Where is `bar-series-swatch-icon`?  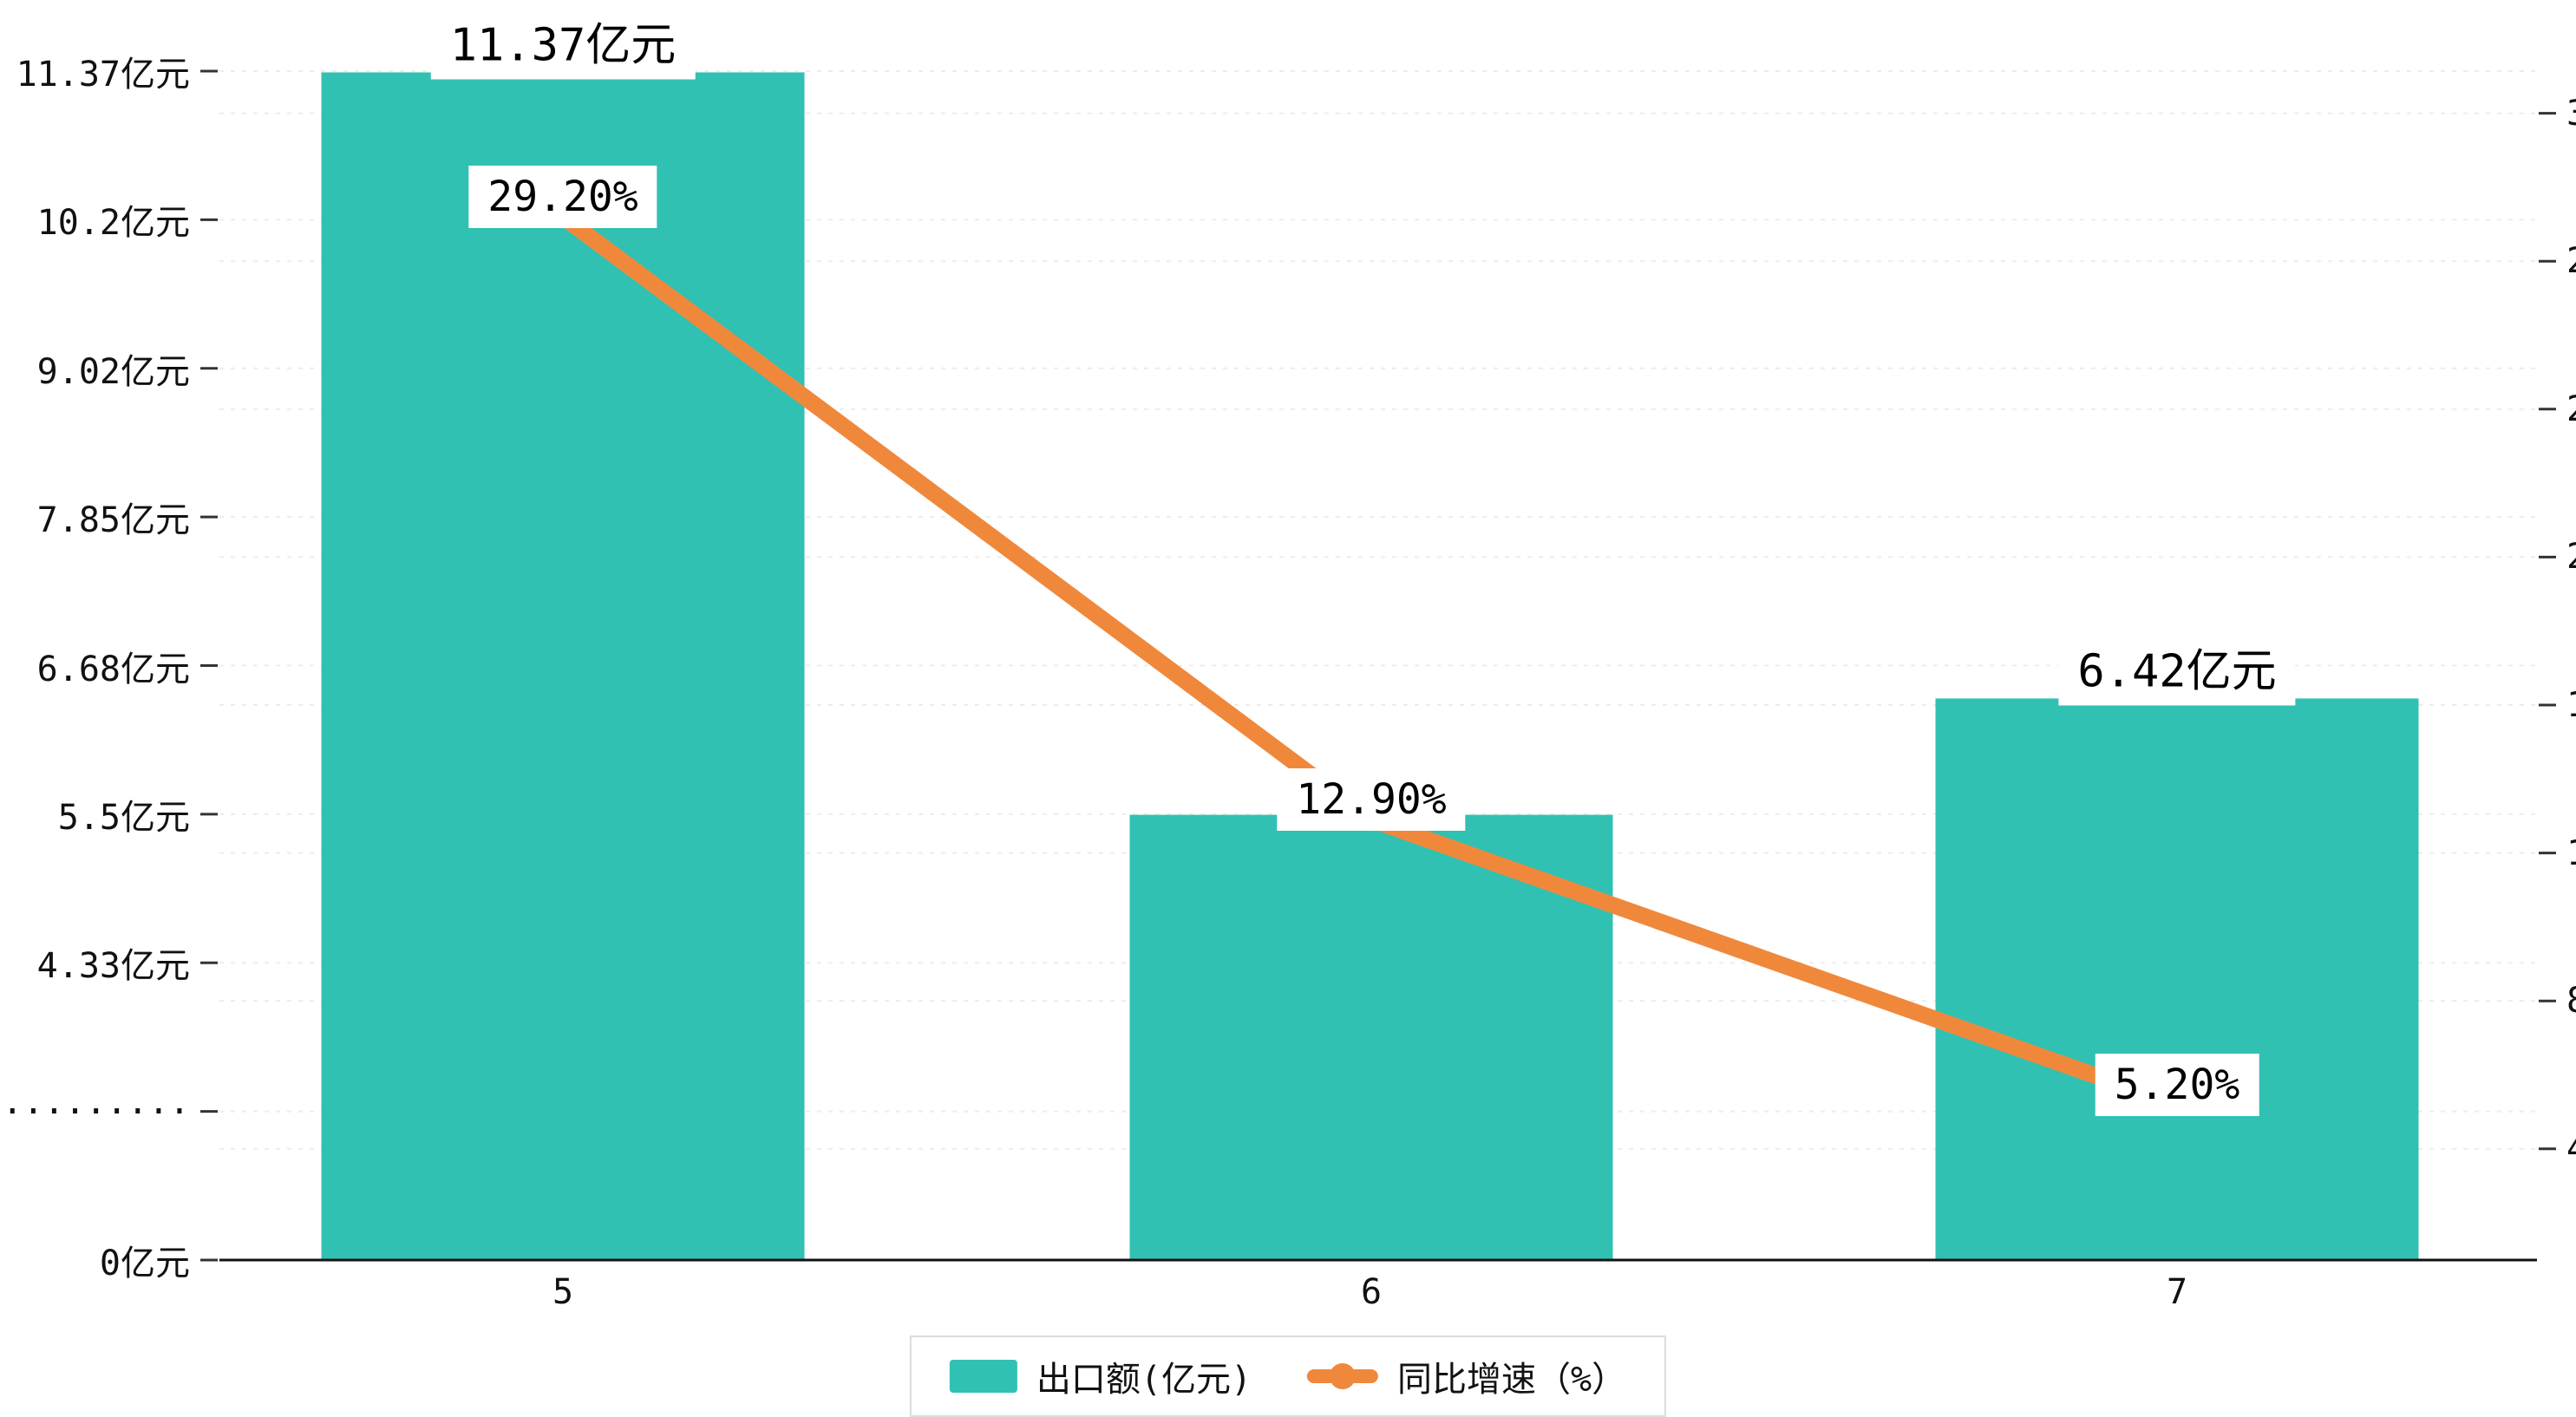 bar-series-swatch-icon is located at coordinates (983, 1376).